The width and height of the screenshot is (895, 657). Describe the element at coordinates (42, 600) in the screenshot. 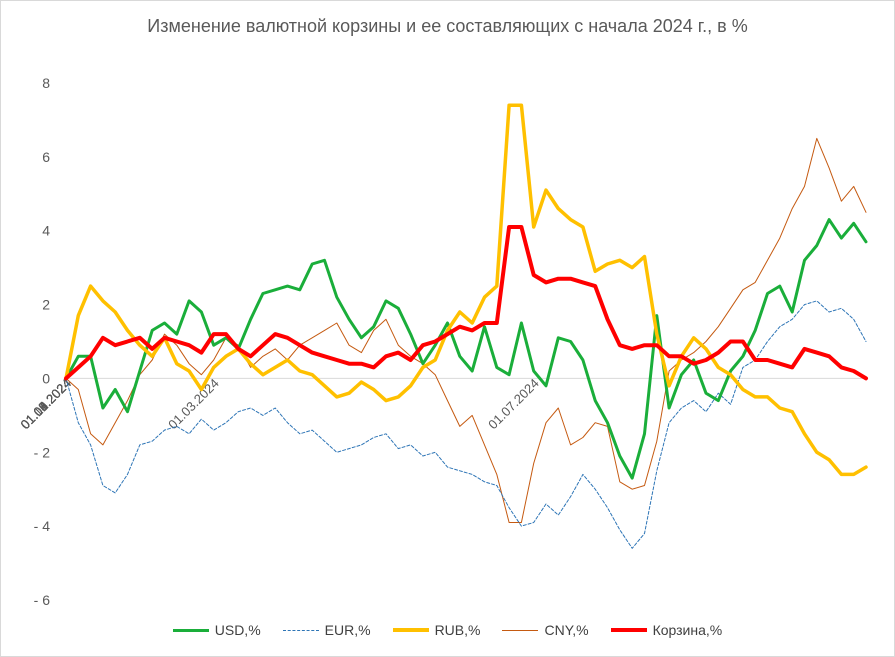

I see `y-tick-label: - 6` at that location.